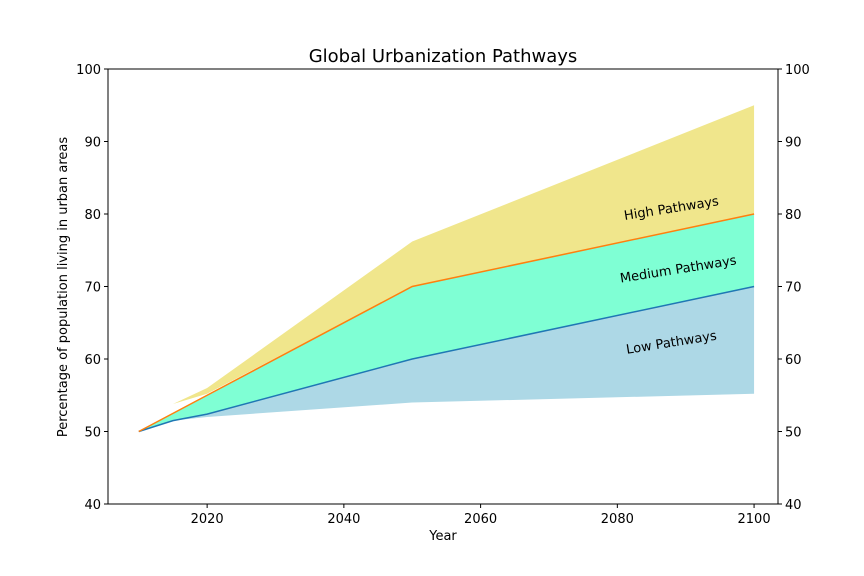 This screenshot has height=576, width=864. What do you see at coordinates (793, 215) in the screenshot?
I see `y-tick-label-right: 80` at bounding box center [793, 215].